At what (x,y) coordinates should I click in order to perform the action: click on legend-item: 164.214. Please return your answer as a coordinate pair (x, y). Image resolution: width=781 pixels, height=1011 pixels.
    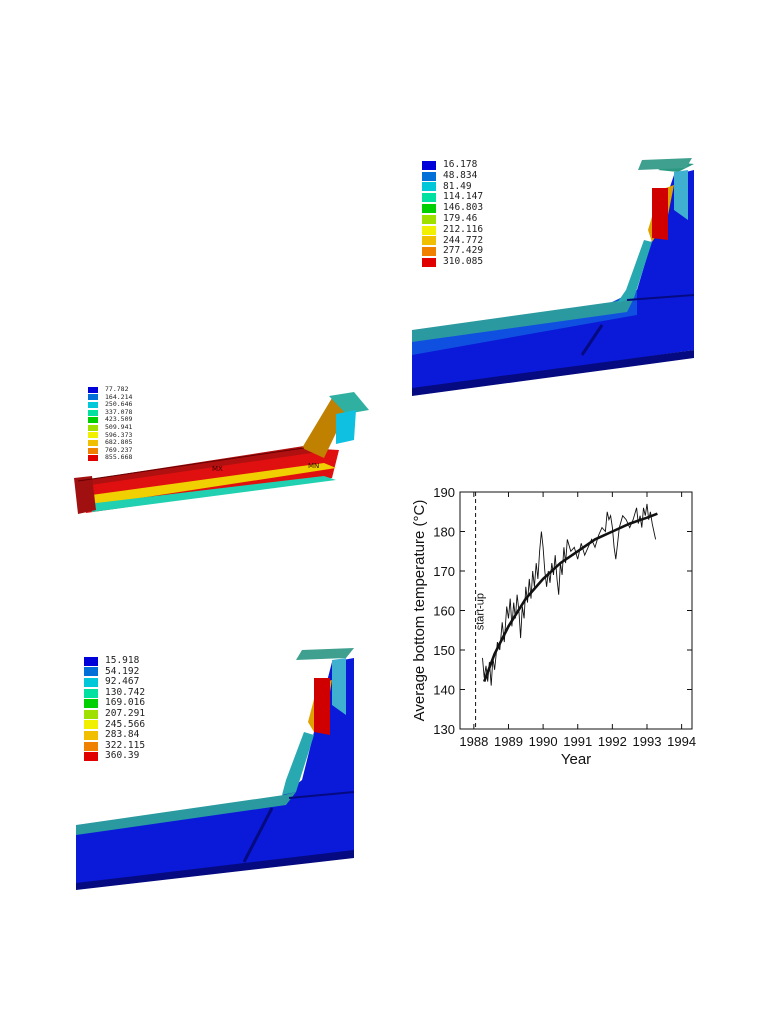
    Looking at the image, I should click on (110, 397).